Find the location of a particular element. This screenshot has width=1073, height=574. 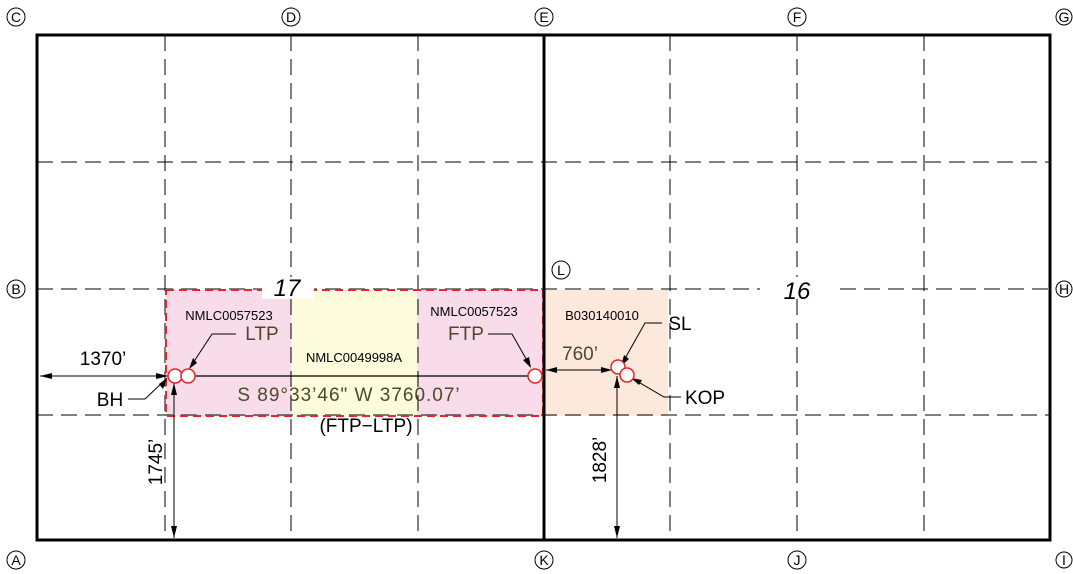

bh-south-offset-label: 1745’ is located at coordinates (156, 462).